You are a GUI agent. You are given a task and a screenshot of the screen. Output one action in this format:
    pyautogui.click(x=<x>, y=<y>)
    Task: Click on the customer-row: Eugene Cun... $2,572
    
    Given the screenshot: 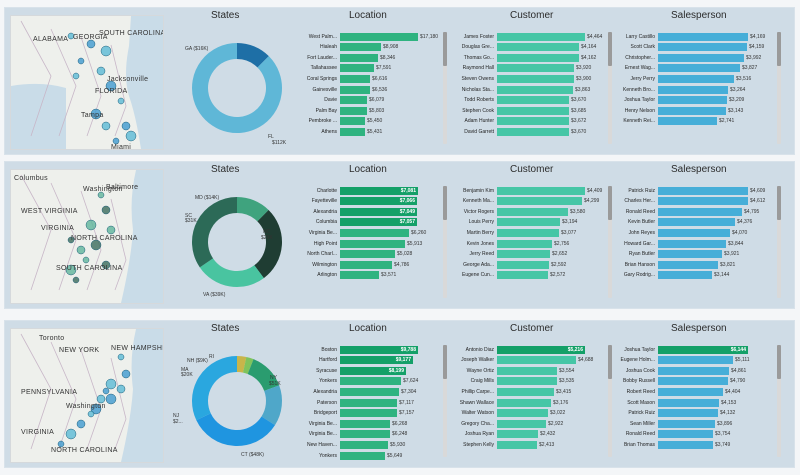 What is the action you would take?
    pyautogui.click(x=511, y=275)
    